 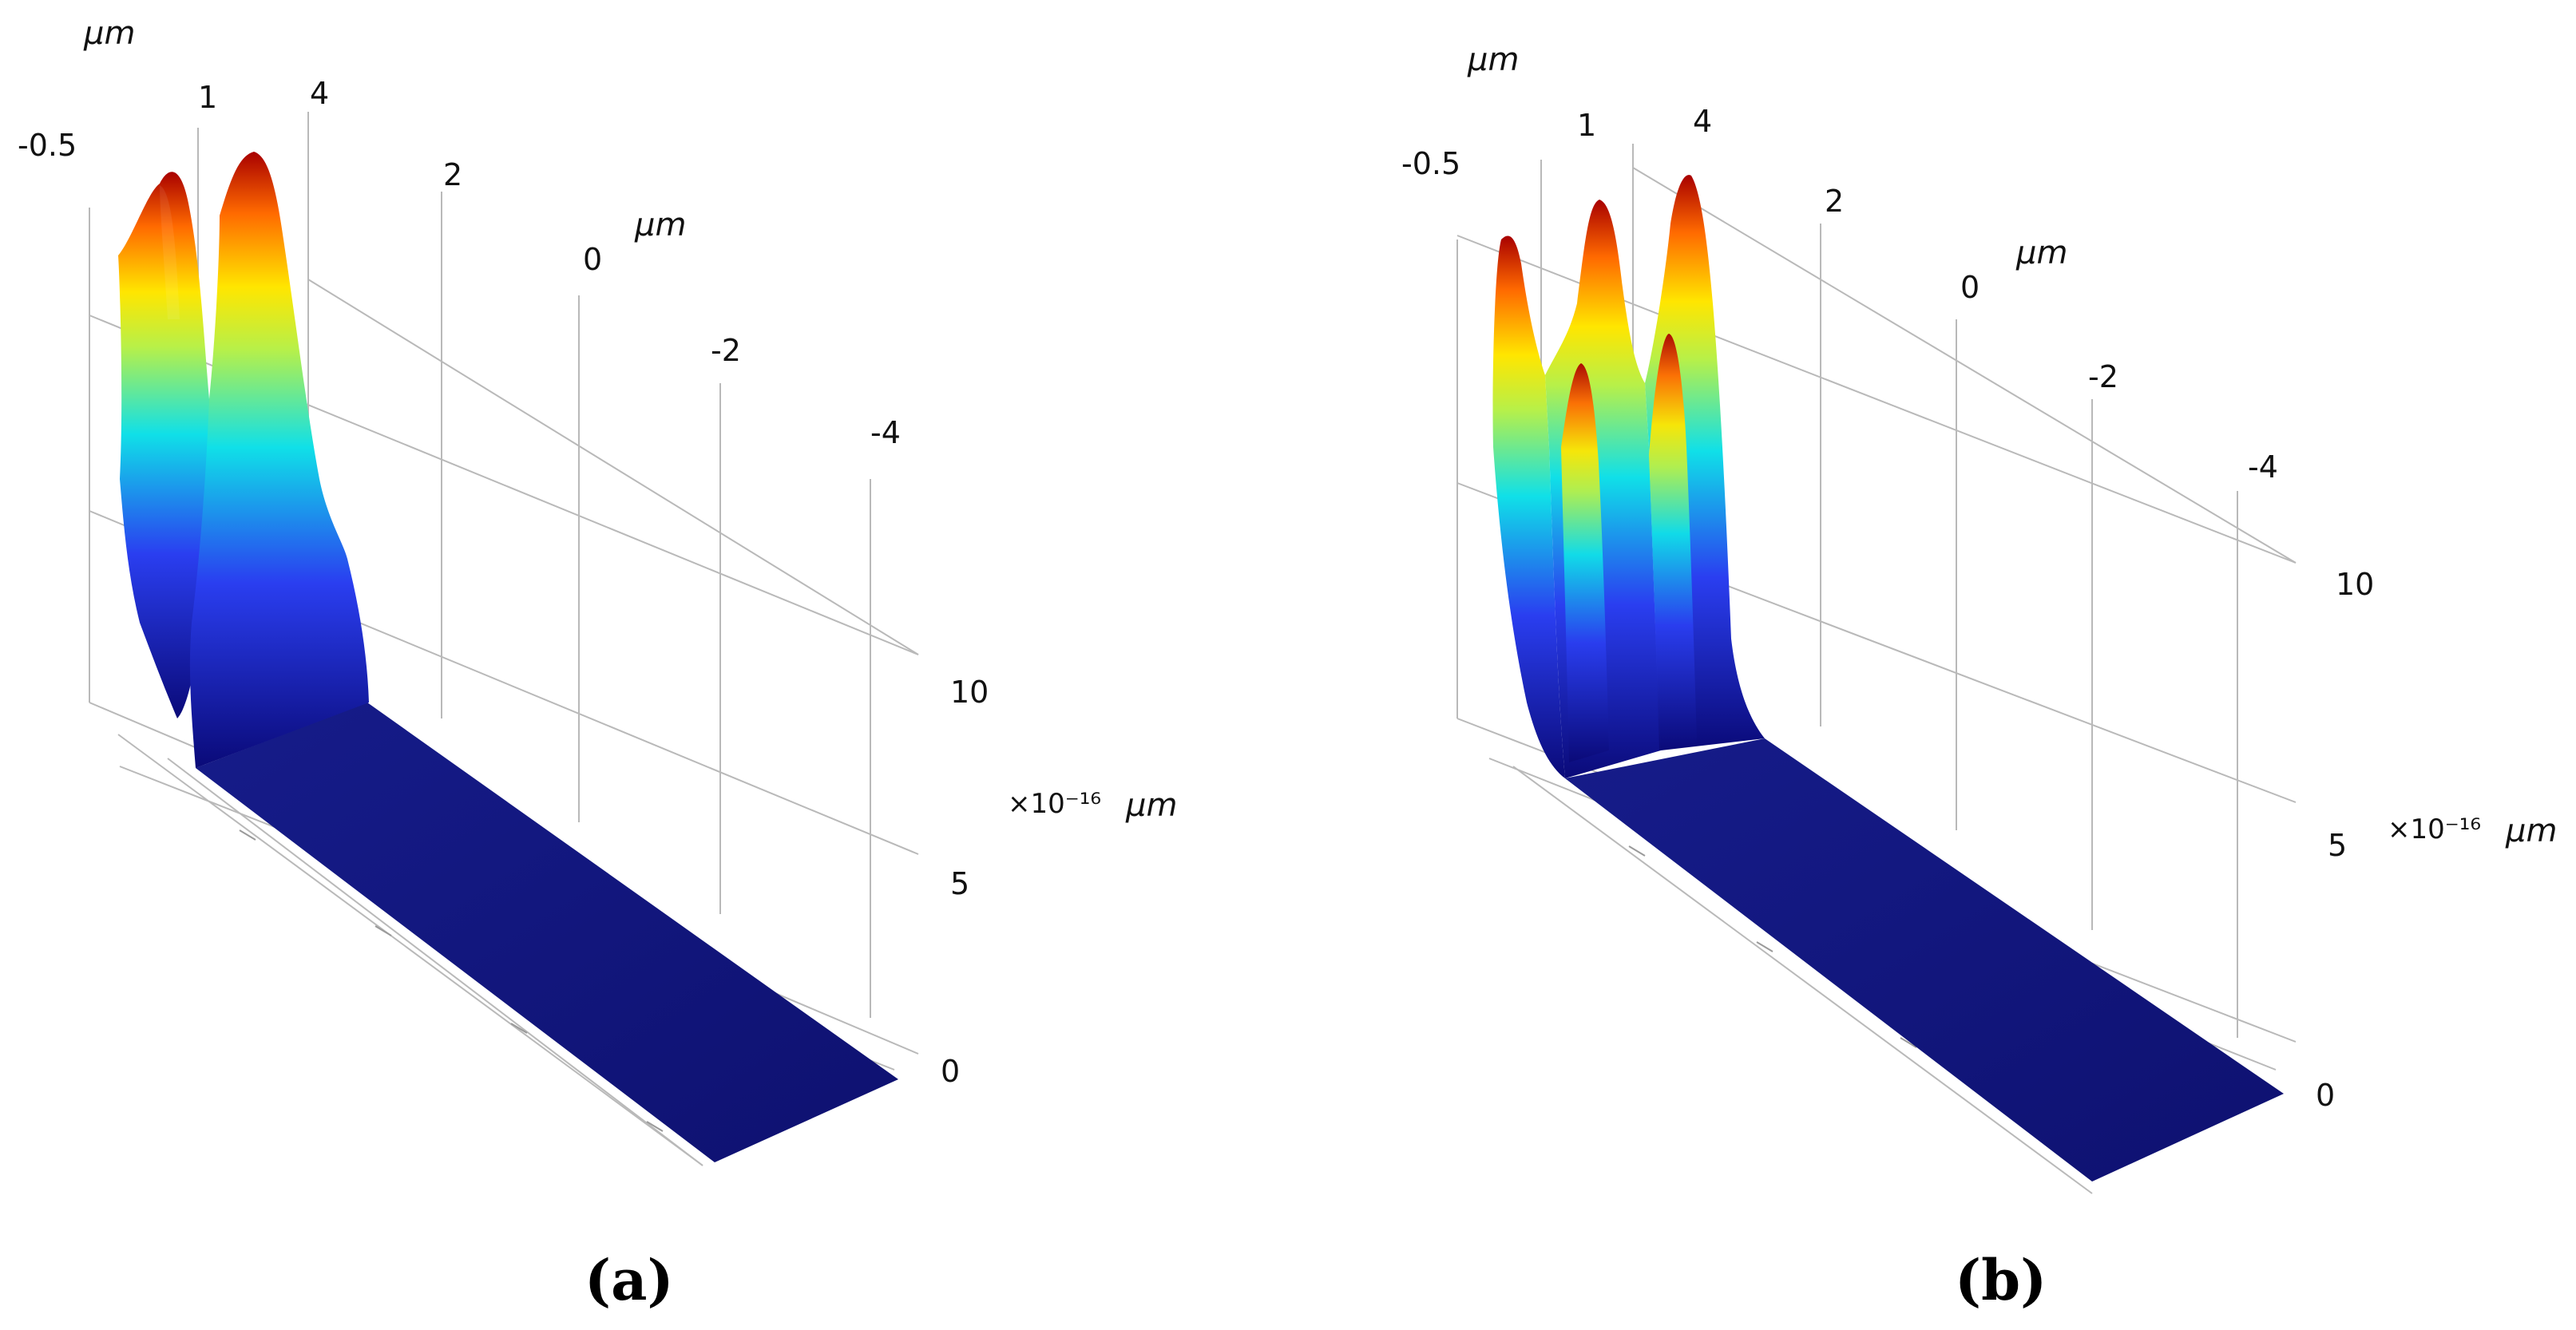 I want to click on panel-b-z-multiplier: ×10⁻¹⁶, so click(x=2434, y=829).